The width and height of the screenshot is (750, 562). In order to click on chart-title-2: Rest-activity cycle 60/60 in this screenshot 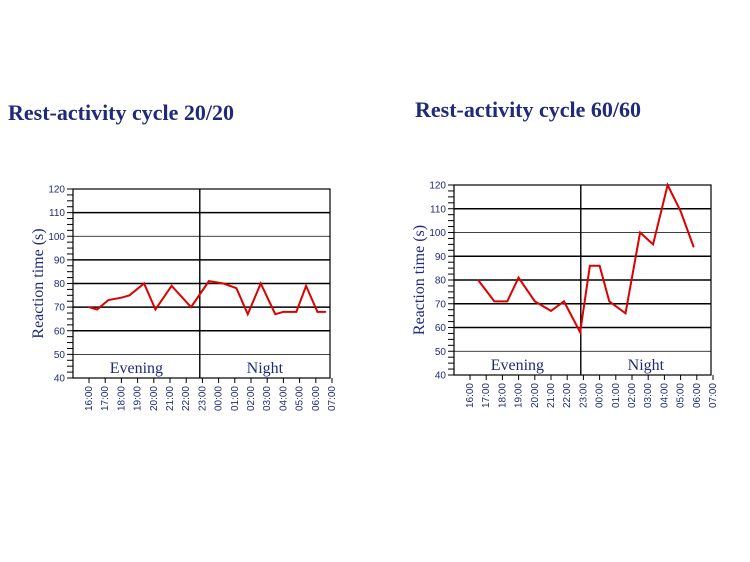, I will do `click(528, 109)`.